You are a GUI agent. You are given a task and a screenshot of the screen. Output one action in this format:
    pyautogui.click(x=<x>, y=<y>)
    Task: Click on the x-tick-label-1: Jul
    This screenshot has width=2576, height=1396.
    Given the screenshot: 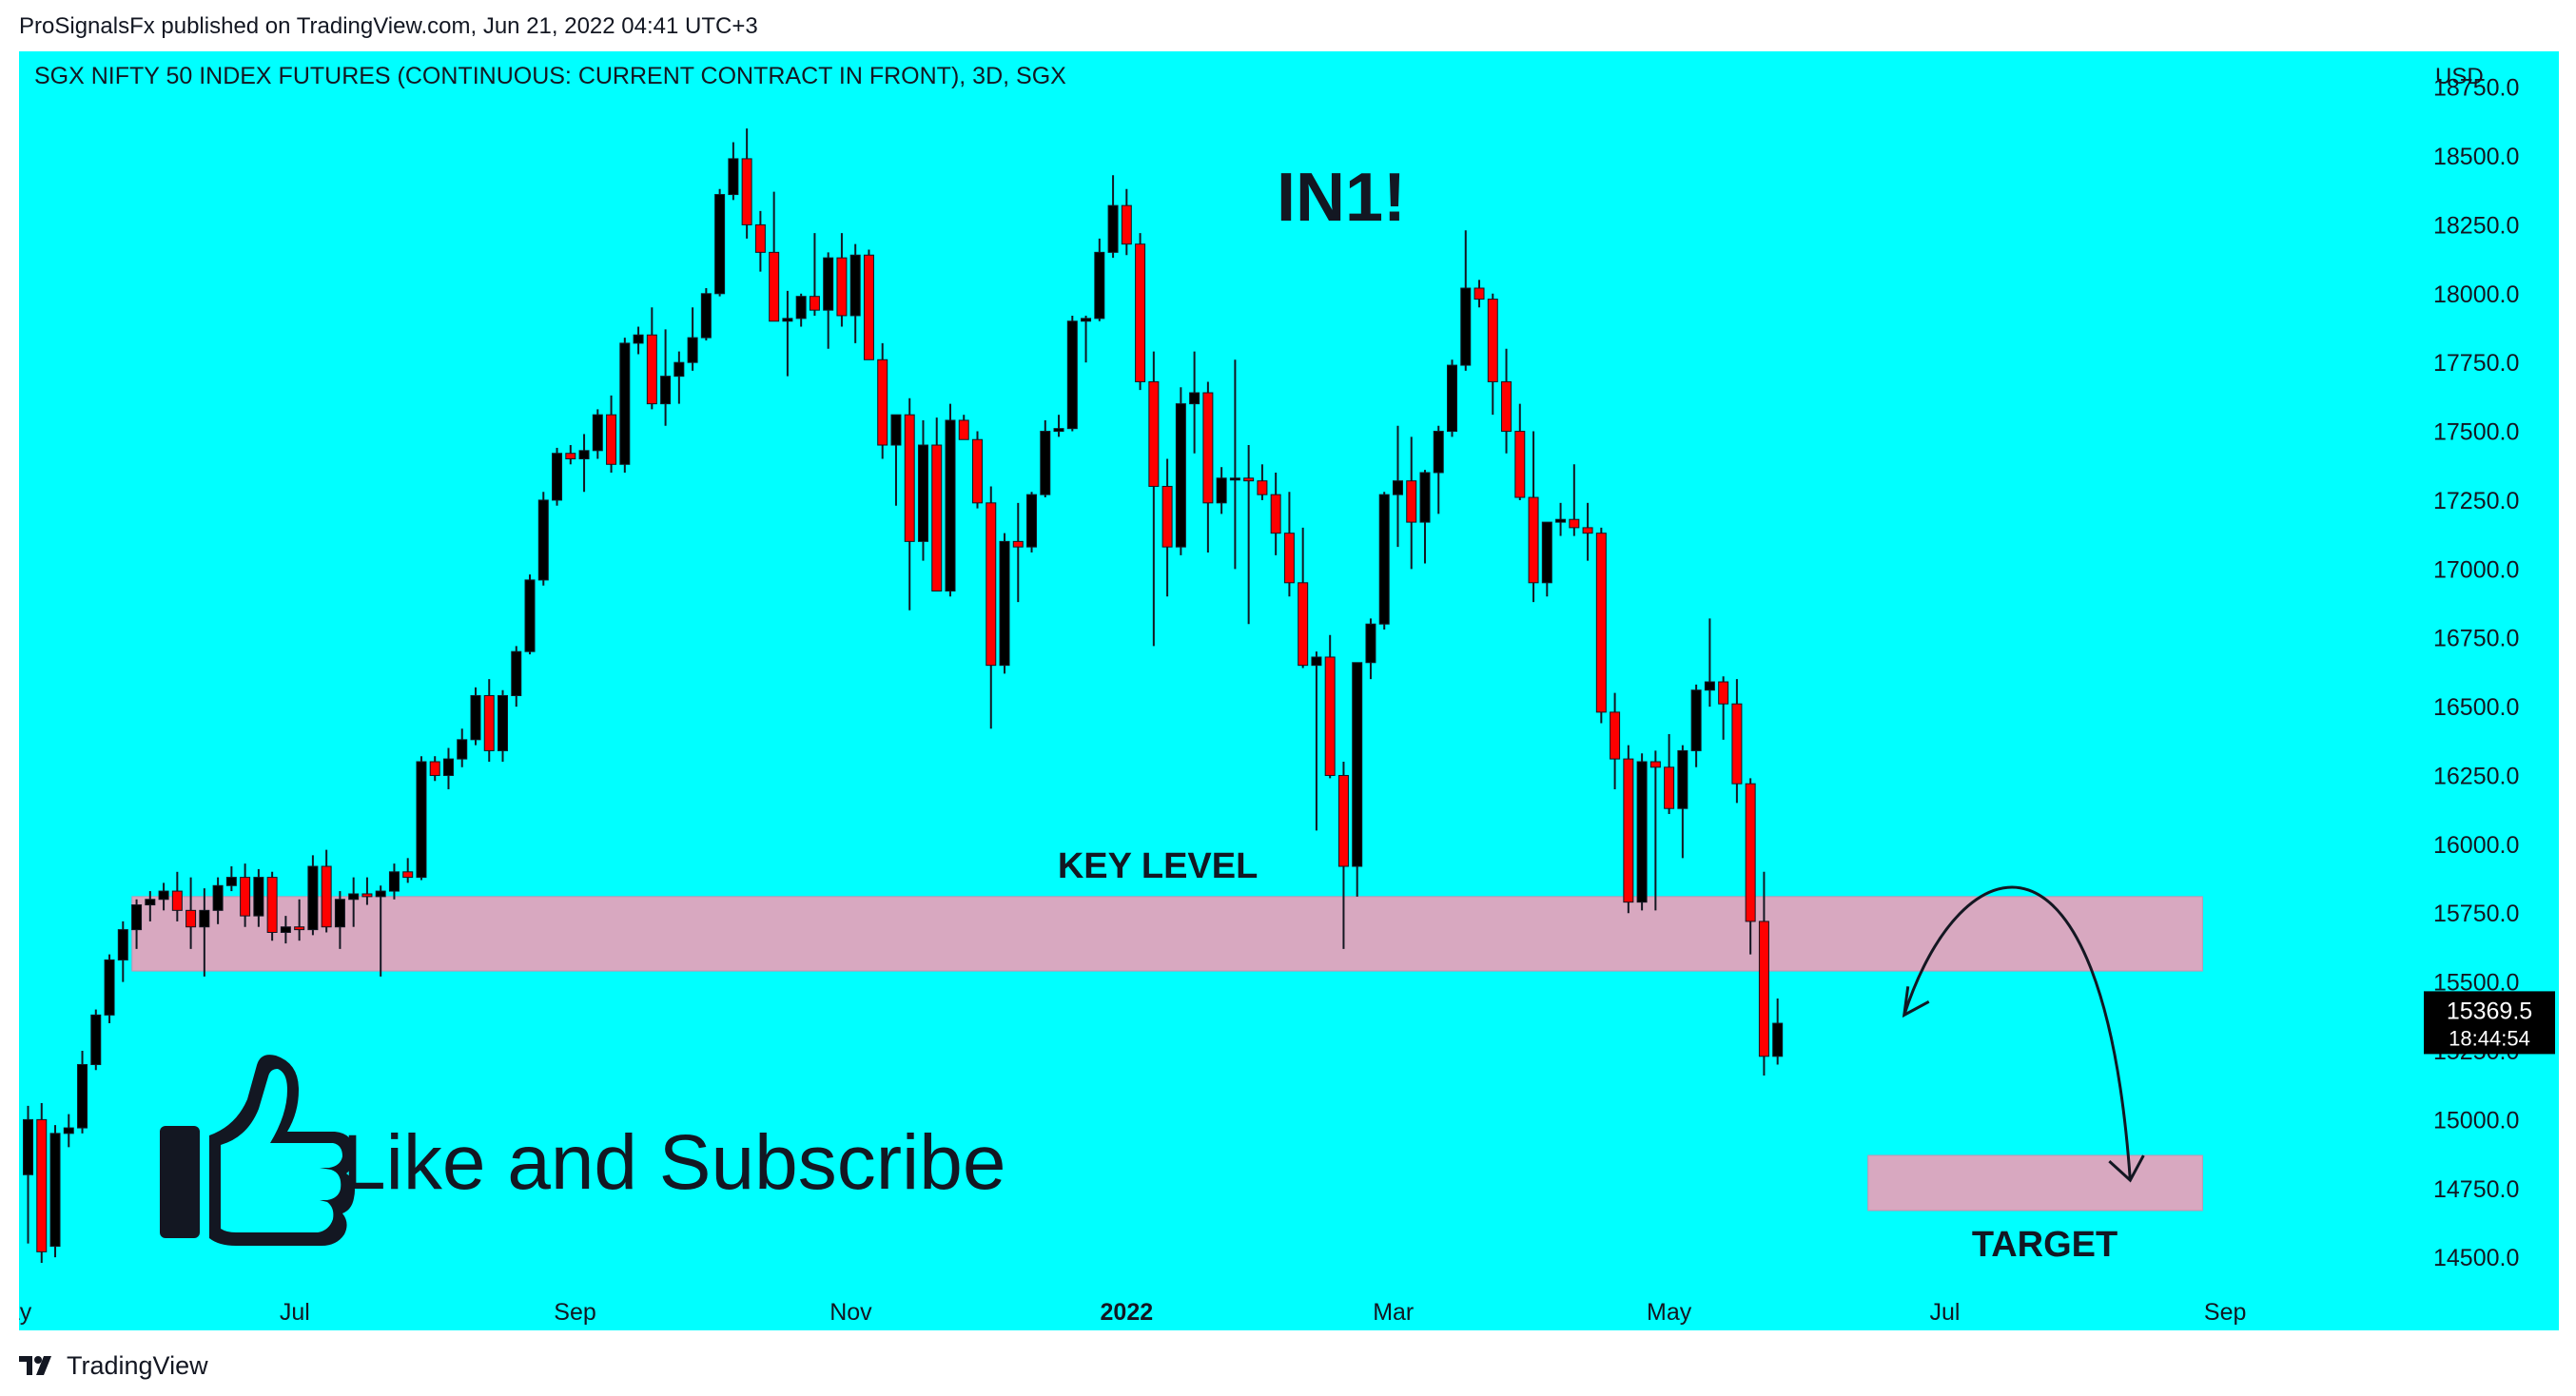 What is the action you would take?
    pyautogui.click(x=295, y=1312)
    